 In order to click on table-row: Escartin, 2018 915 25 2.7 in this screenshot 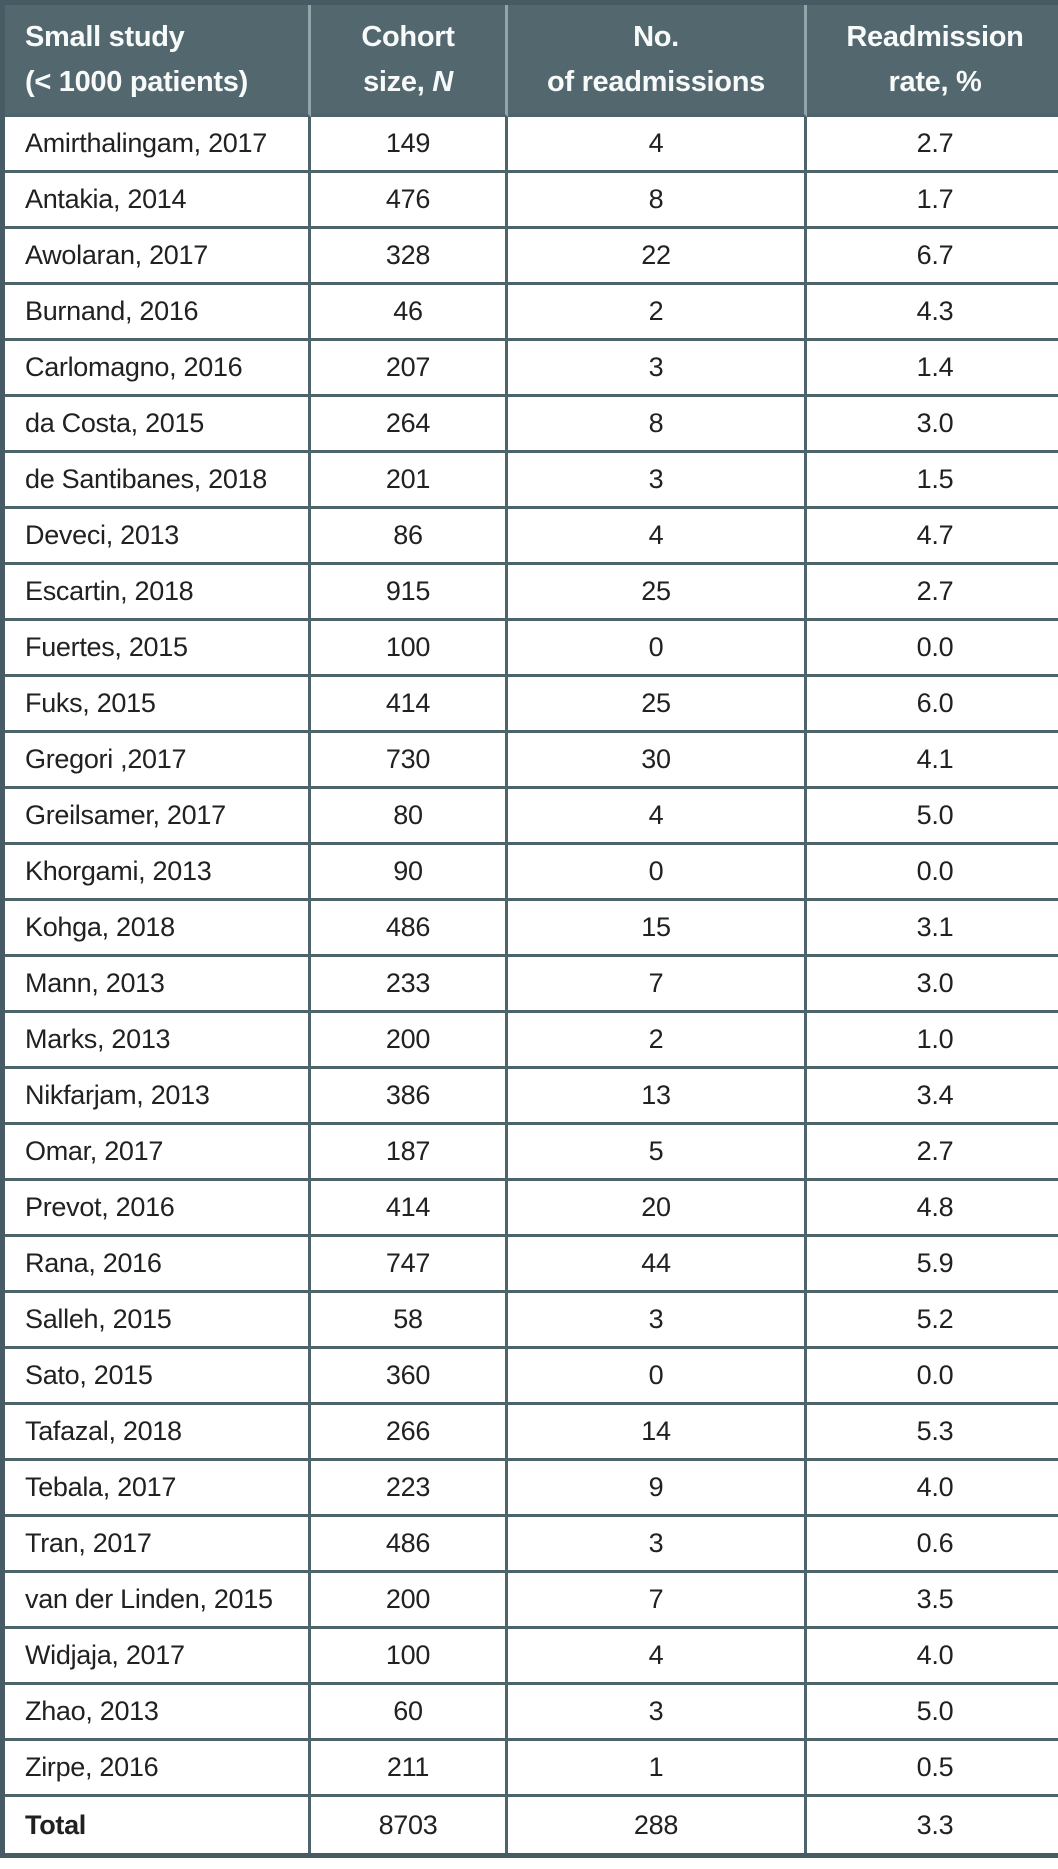, I will do `click(531, 593)`.